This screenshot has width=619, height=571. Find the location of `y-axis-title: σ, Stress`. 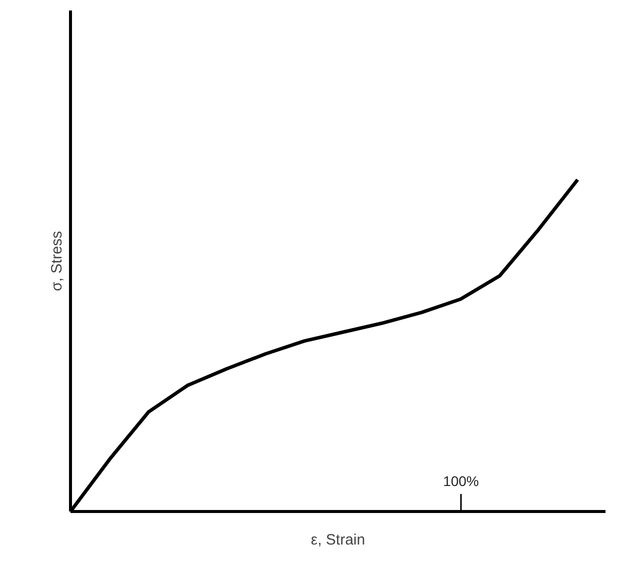

y-axis-title: σ, Stress is located at coordinates (57, 261).